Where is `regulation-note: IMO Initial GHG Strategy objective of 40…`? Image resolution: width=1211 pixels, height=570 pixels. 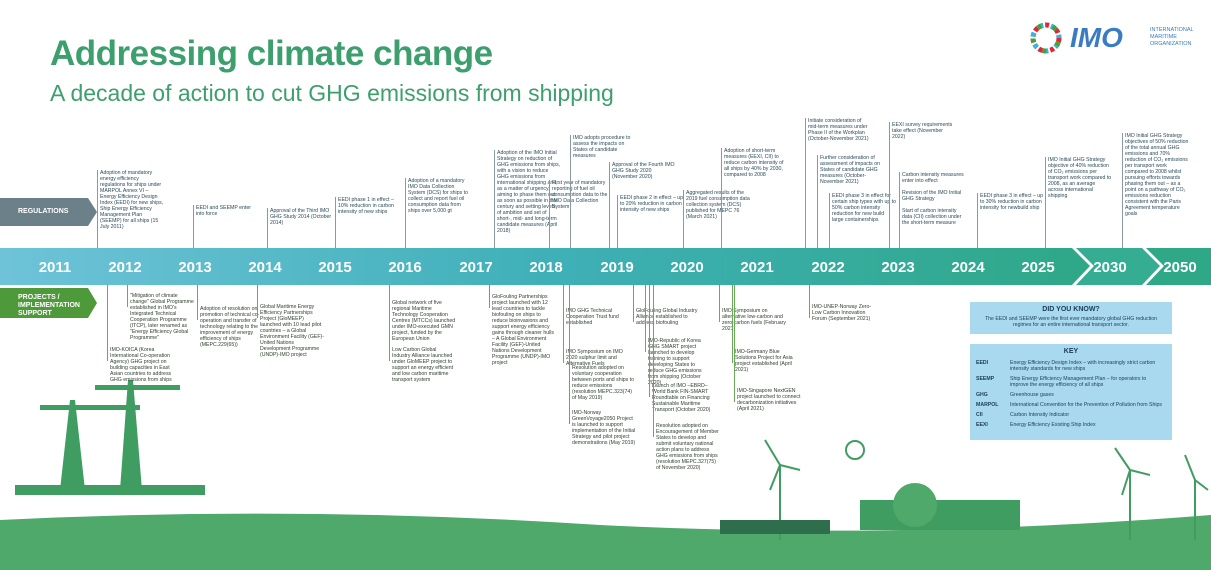 regulation-note: IMO Initial GHG Strategy objective of 40… is located at coordinates (1080, 178).